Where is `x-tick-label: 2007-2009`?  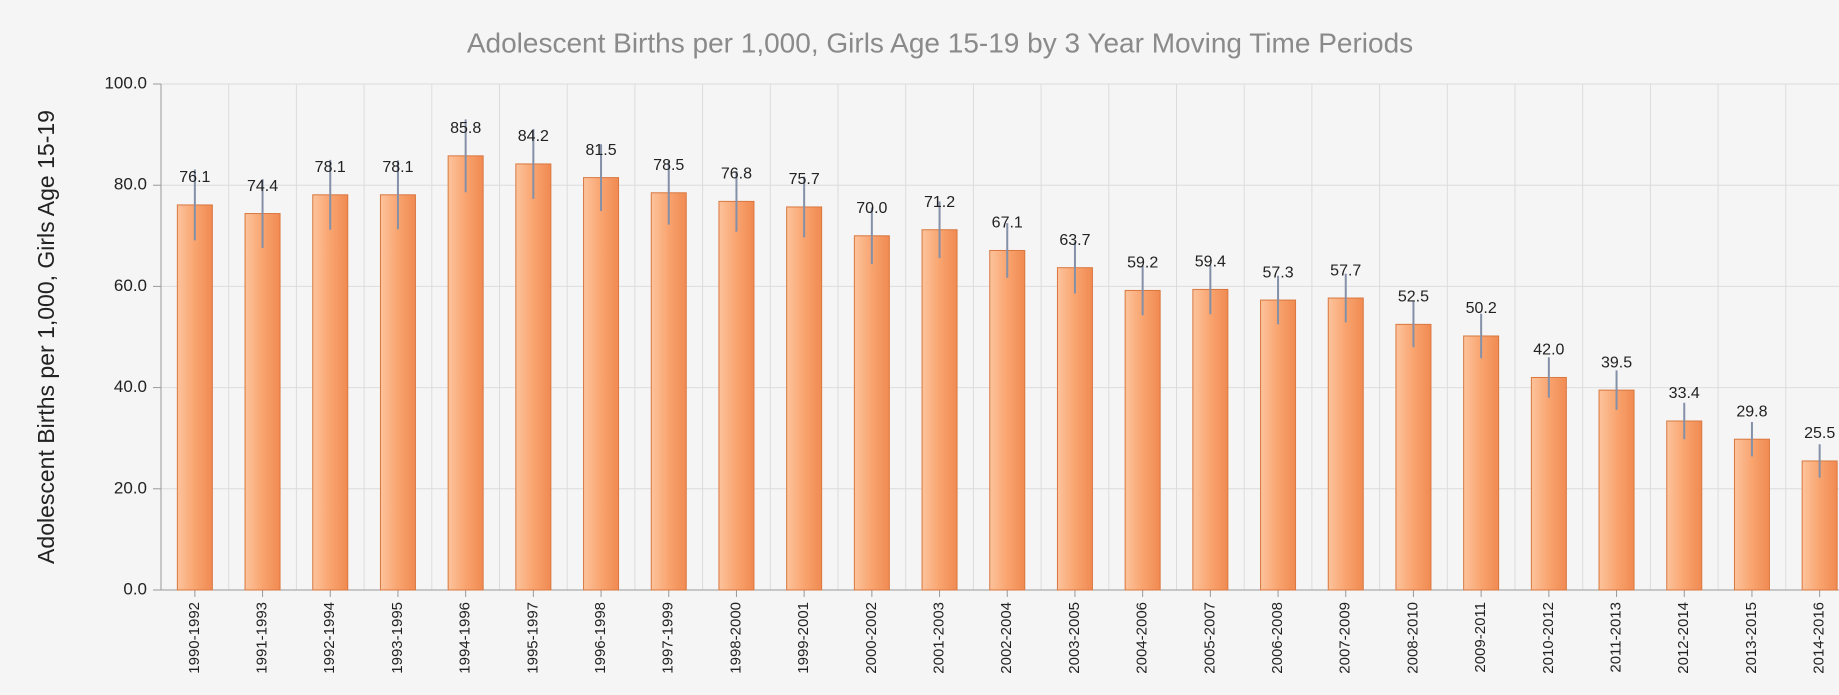 x-tick-label: 2007-2009 is located at coordinates (1345, 638).